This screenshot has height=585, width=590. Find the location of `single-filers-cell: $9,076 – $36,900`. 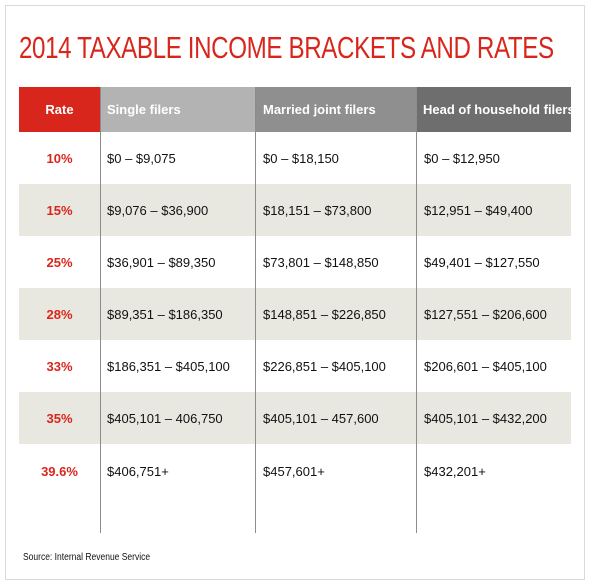

single-filers-cell: $9,076 – $36,900 is located at coordinates (158, 210).